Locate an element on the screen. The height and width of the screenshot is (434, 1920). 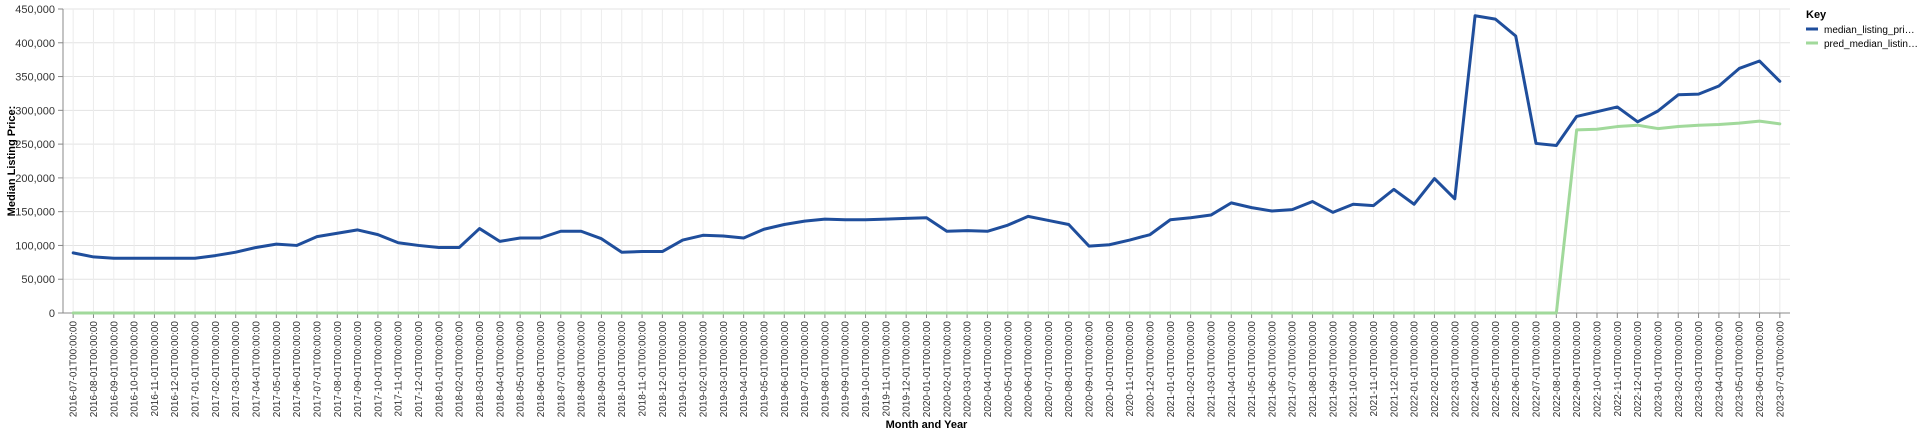
x-tick-label: 2017-03-01T00:00:00 is located at coordinates (236, 369).